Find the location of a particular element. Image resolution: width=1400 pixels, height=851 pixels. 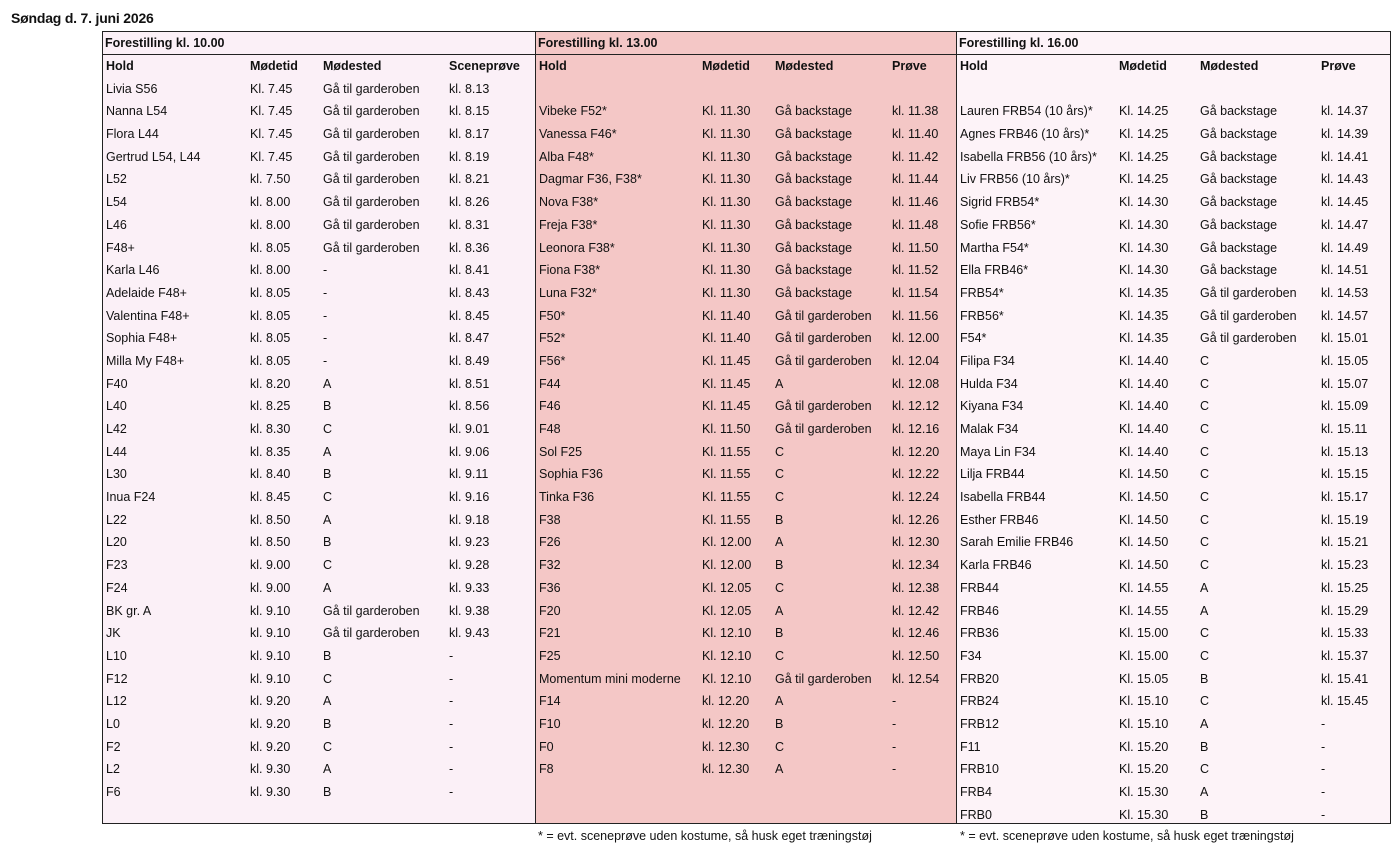

table-cell: kl. 14.41 is located at coordinates (1345, 156).